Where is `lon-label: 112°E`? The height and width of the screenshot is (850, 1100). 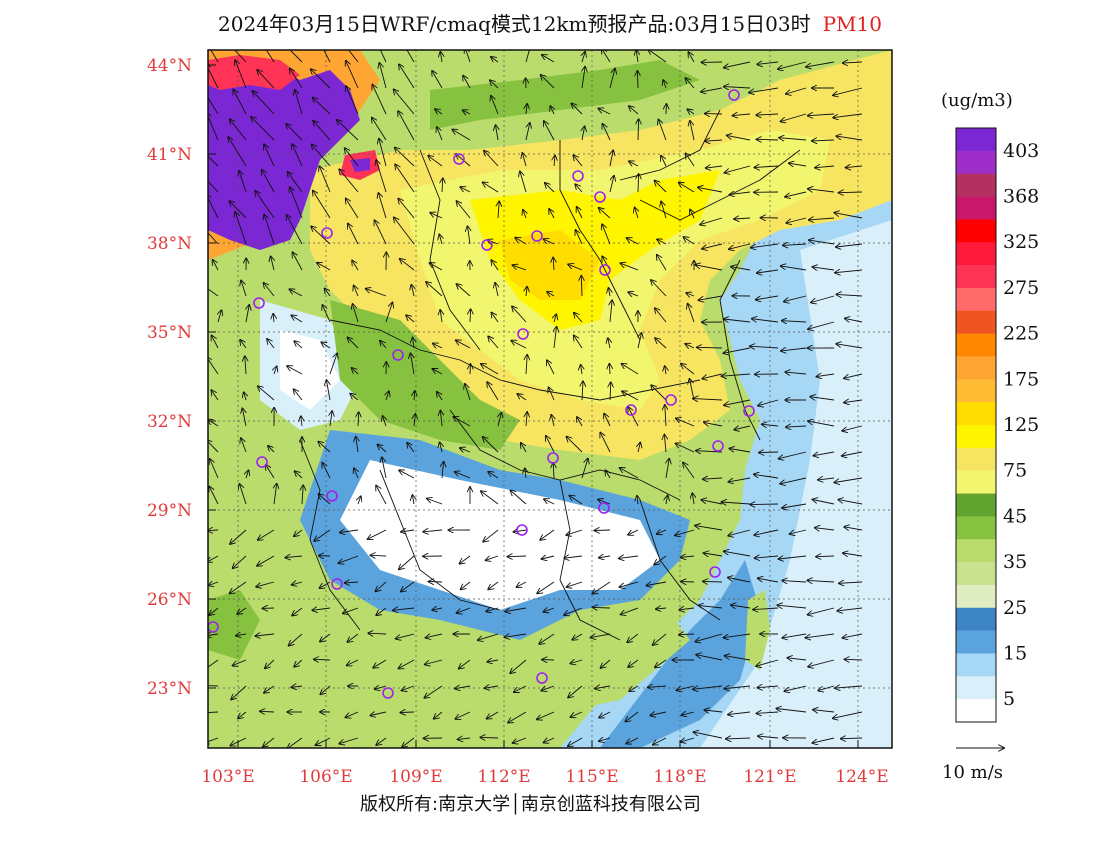
lon-label: 112°E is located at coordinates (503, 777).